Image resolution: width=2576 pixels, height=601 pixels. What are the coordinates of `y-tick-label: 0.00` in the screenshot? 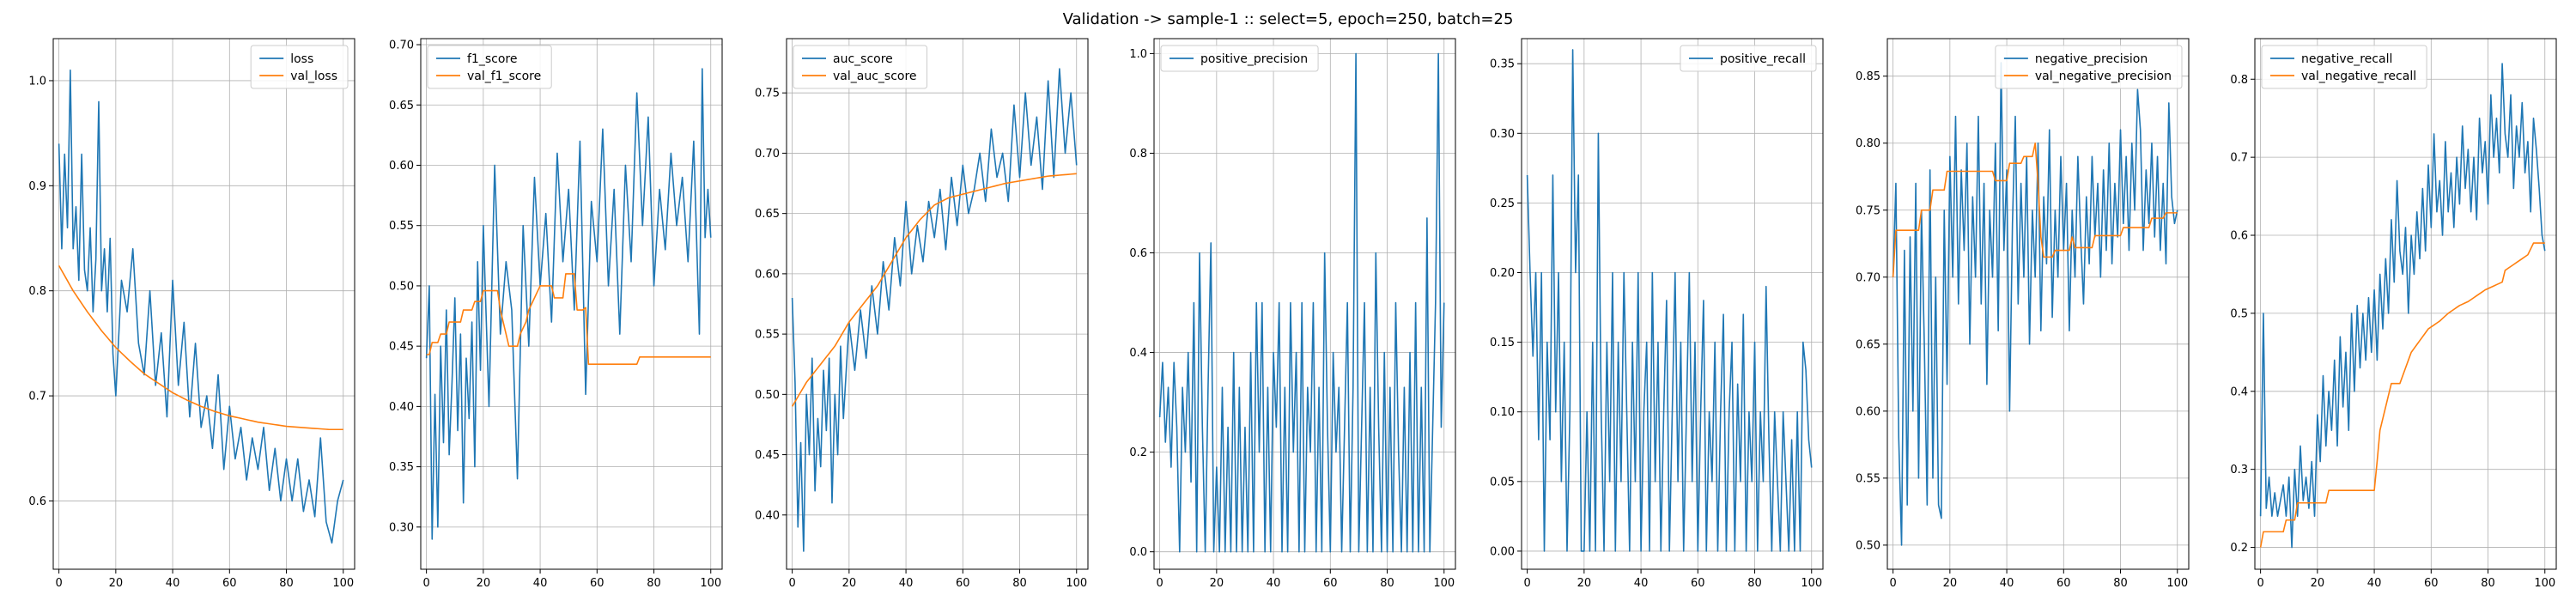 It's located at (1502, 551).